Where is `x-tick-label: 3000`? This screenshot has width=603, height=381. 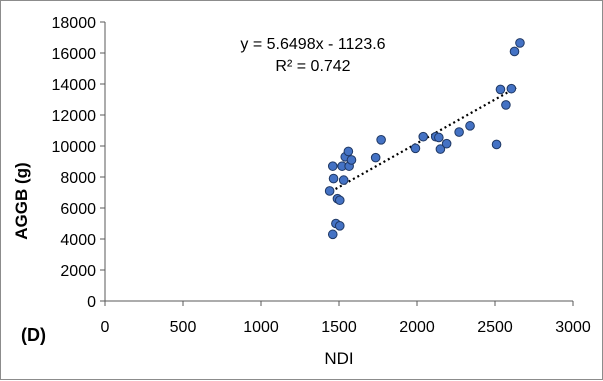
x-tick-label: 3000 is located at coordinates (573, 327).